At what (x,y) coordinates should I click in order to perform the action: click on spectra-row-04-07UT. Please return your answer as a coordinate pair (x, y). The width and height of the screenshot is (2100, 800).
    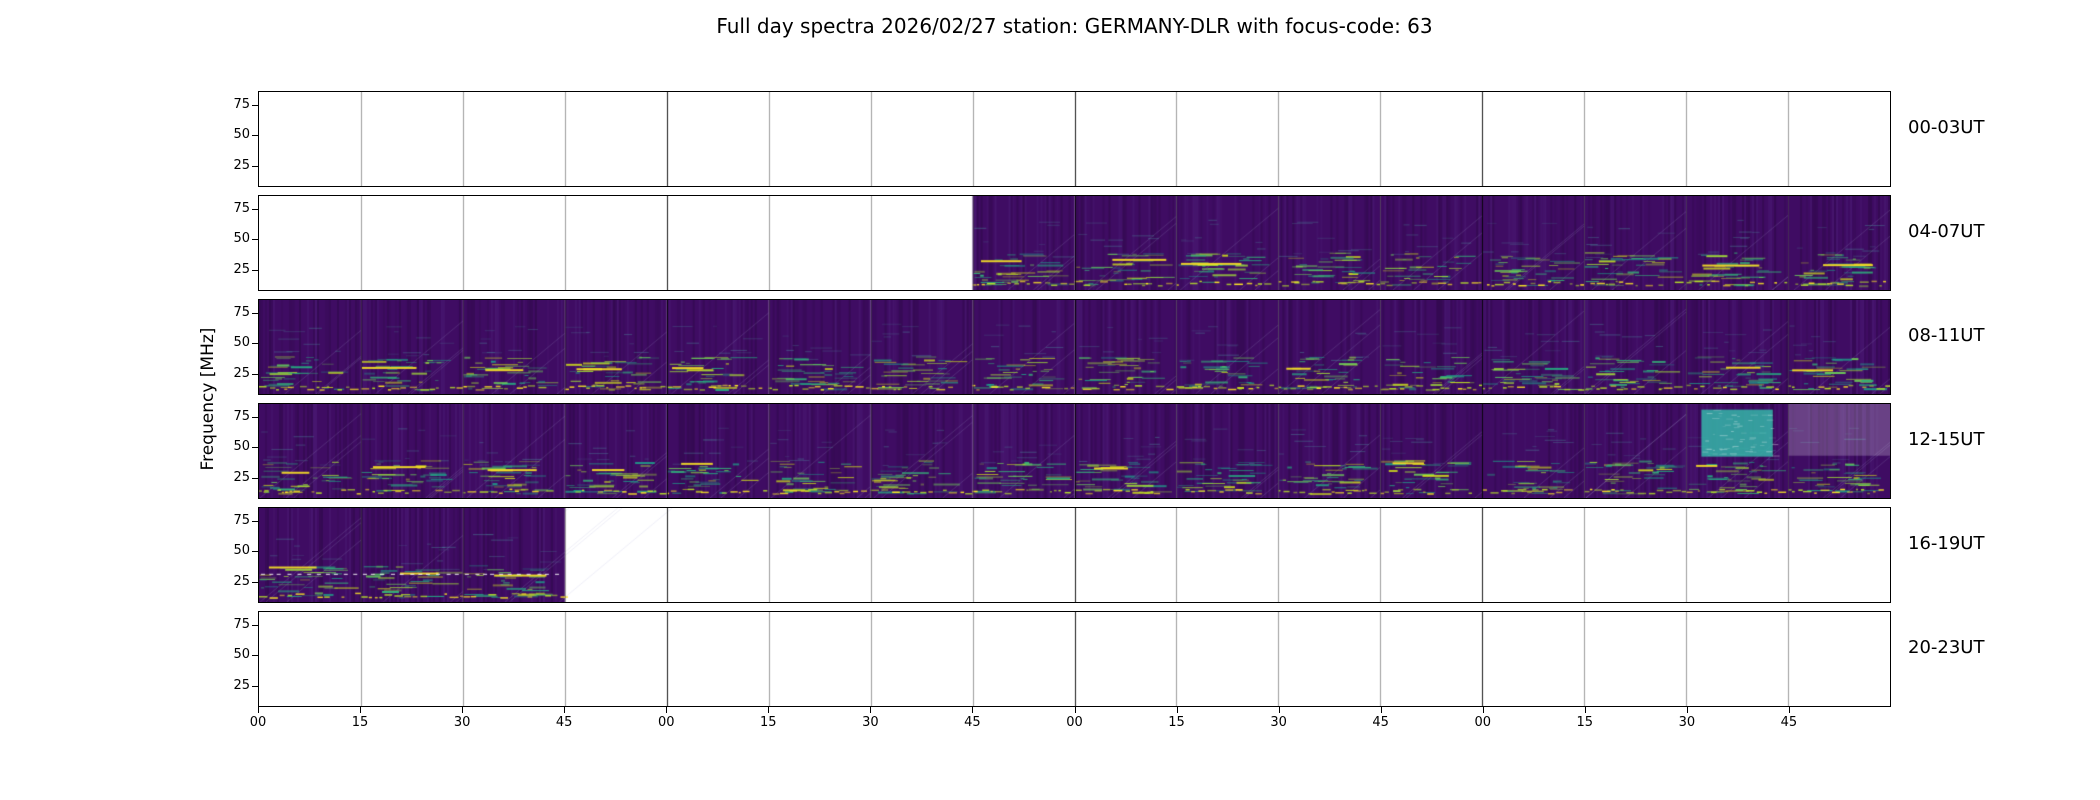
    Looking at the image, I should click on (1074, 243).